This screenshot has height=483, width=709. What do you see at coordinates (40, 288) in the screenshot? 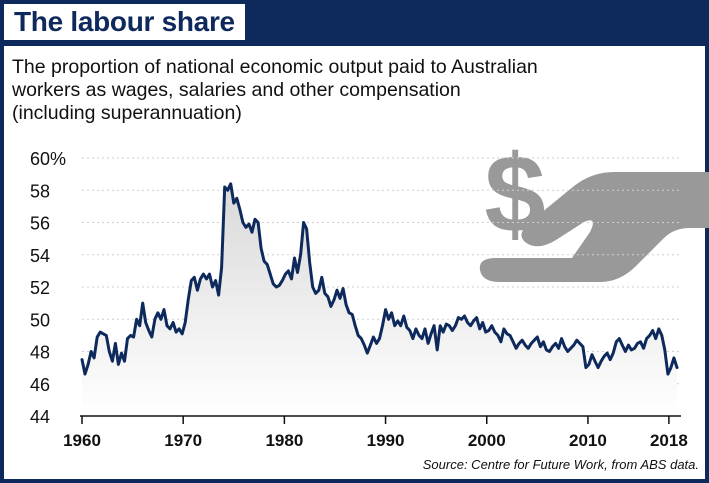
I see `y-tick-label: 52` at bounding box center [40, 288].